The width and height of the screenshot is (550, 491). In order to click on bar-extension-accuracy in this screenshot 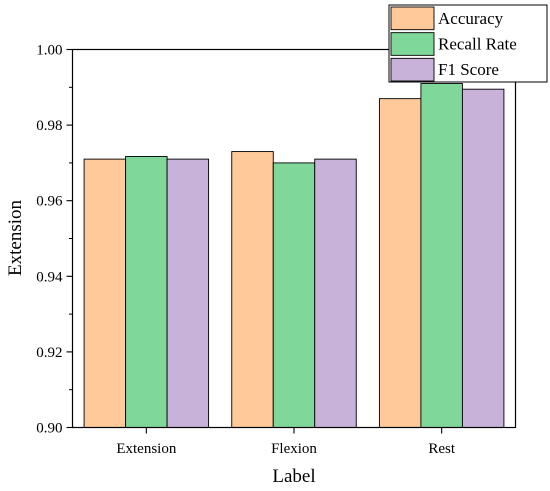, I will do `click(105, 293)`.